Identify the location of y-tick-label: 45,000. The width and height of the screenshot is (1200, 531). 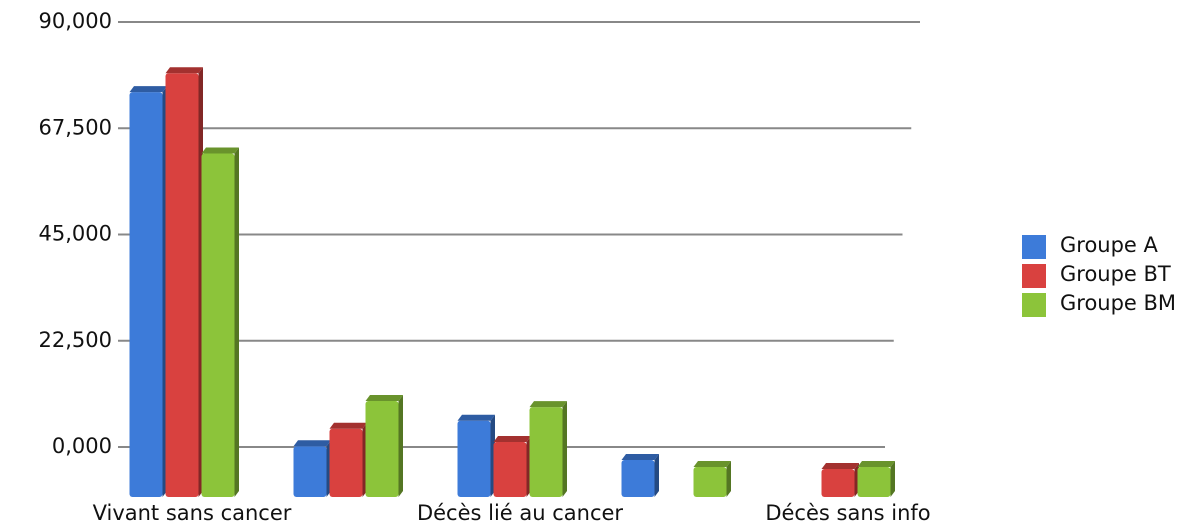
(75, 234).